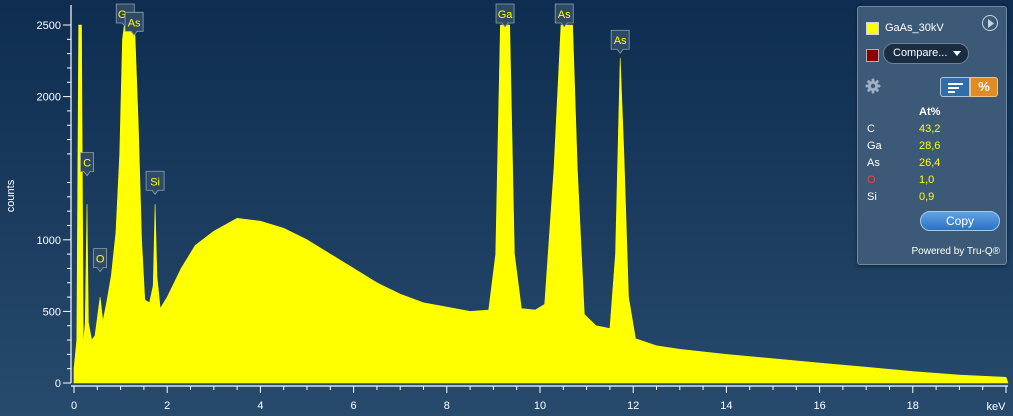 The width and height of the screenshot is (1013, 416). Describe the element at coordinates (914, 28) in the screenshot. I see `spectrum-name: GaAs_30kV` at that location.